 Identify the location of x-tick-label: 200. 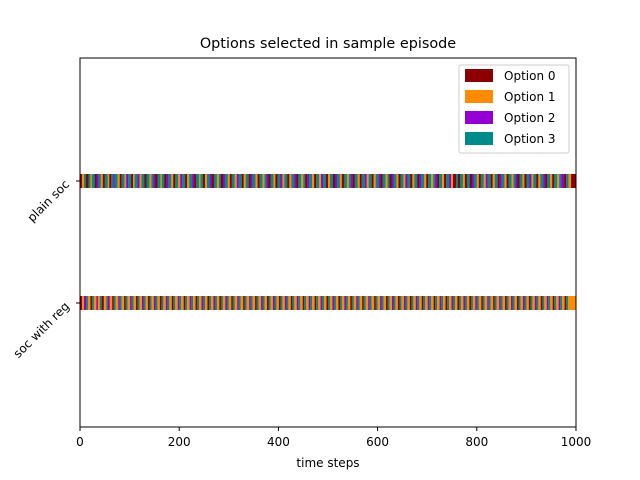
(179, 442).